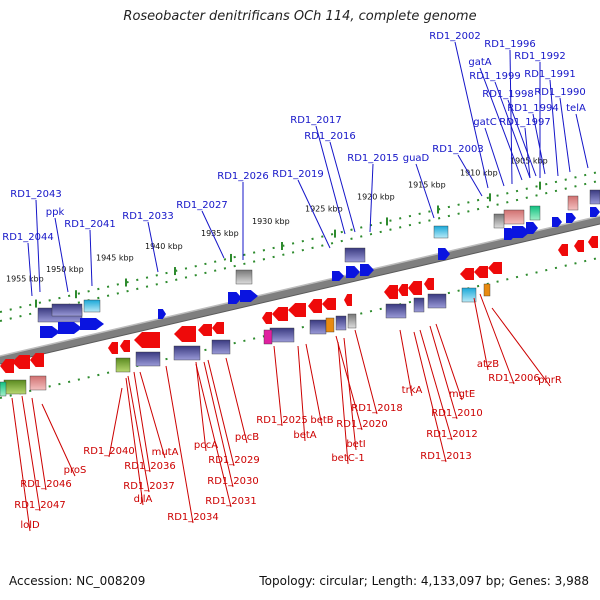 This screenshot has width=600, height=600. I want to click on reverse-gene-label: RD1_2025, so click(281, 420).